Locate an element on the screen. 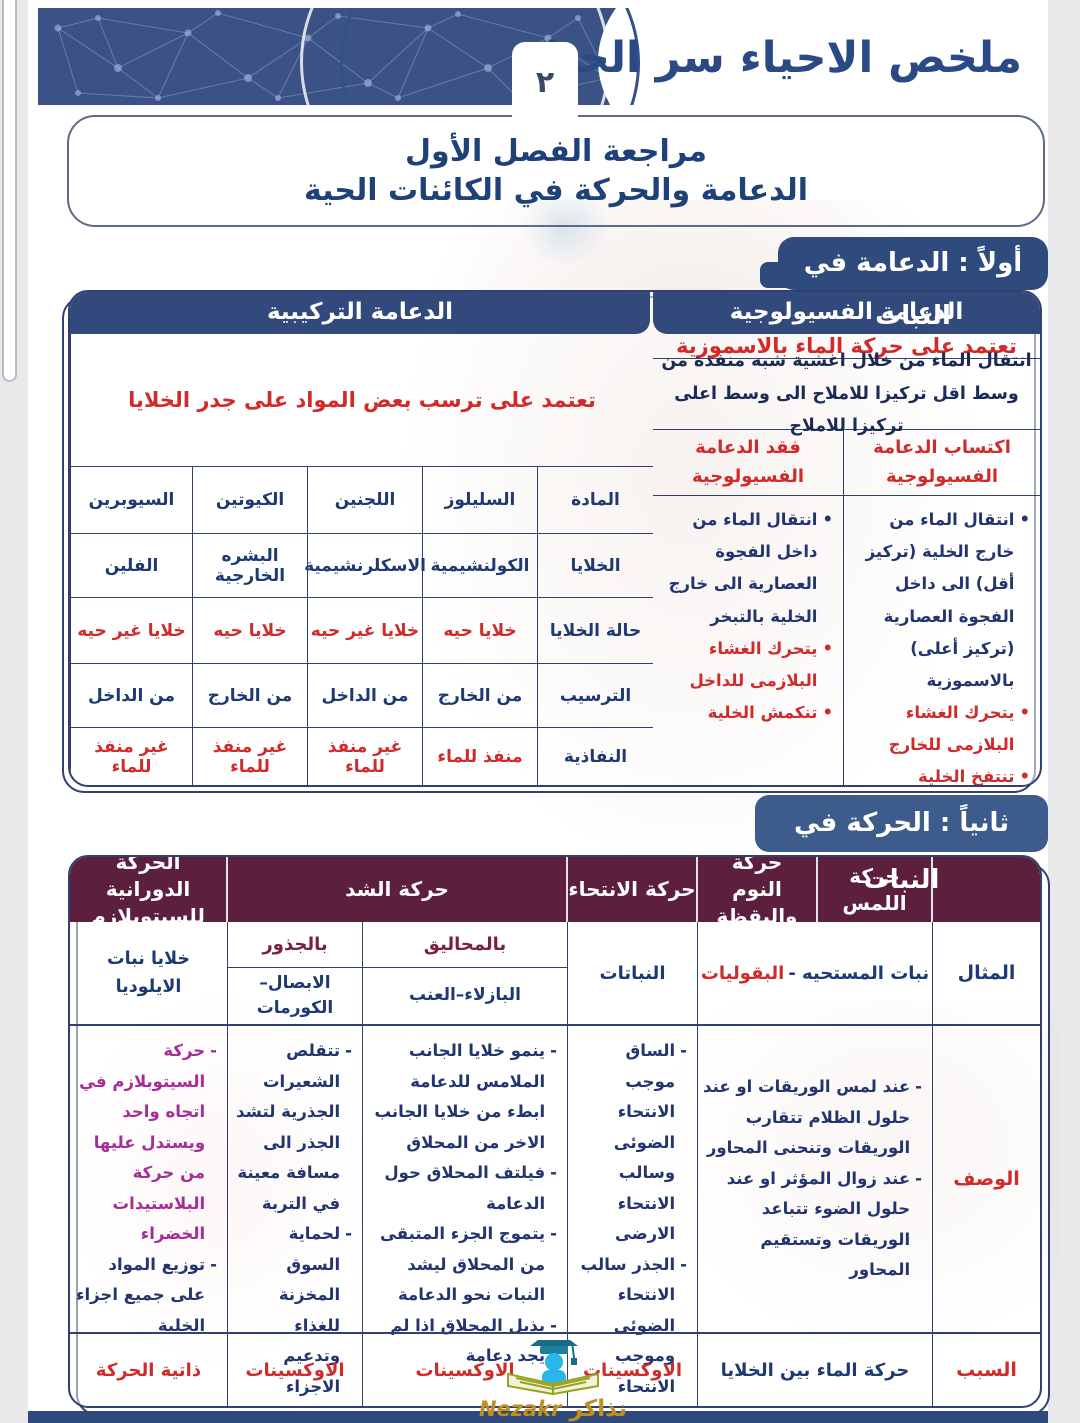 The height and width of the screenshot is (1423, 1080). roots-subheader: بالجذور is located at coordinates (295, 945).